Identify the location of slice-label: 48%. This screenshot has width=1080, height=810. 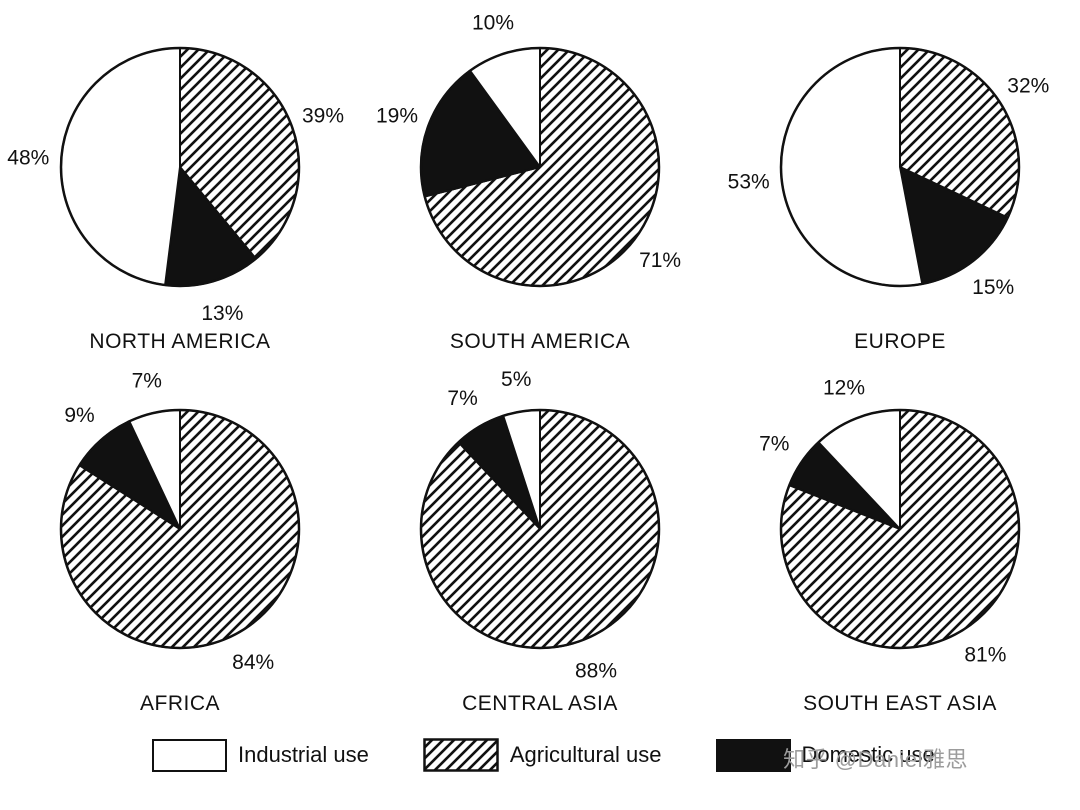
(28, 158).